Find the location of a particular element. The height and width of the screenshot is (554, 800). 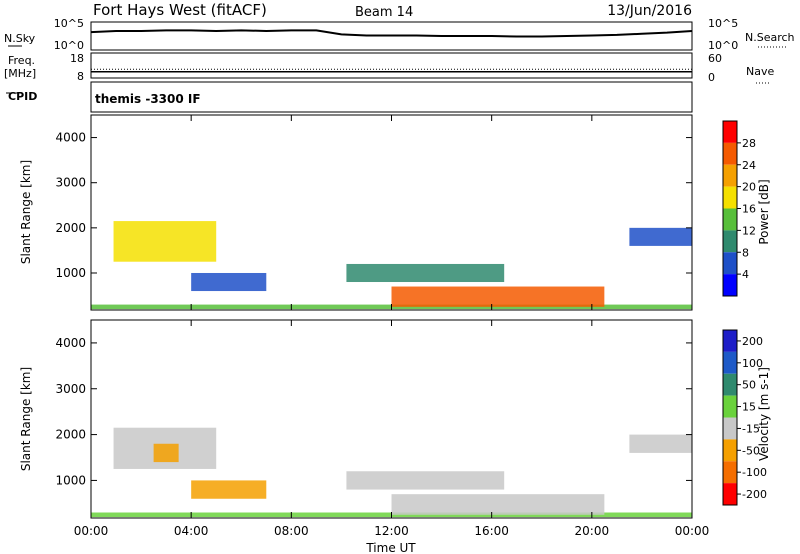

velocity-ylabel: Slant Range [km] is located at coordinates (26, 419).